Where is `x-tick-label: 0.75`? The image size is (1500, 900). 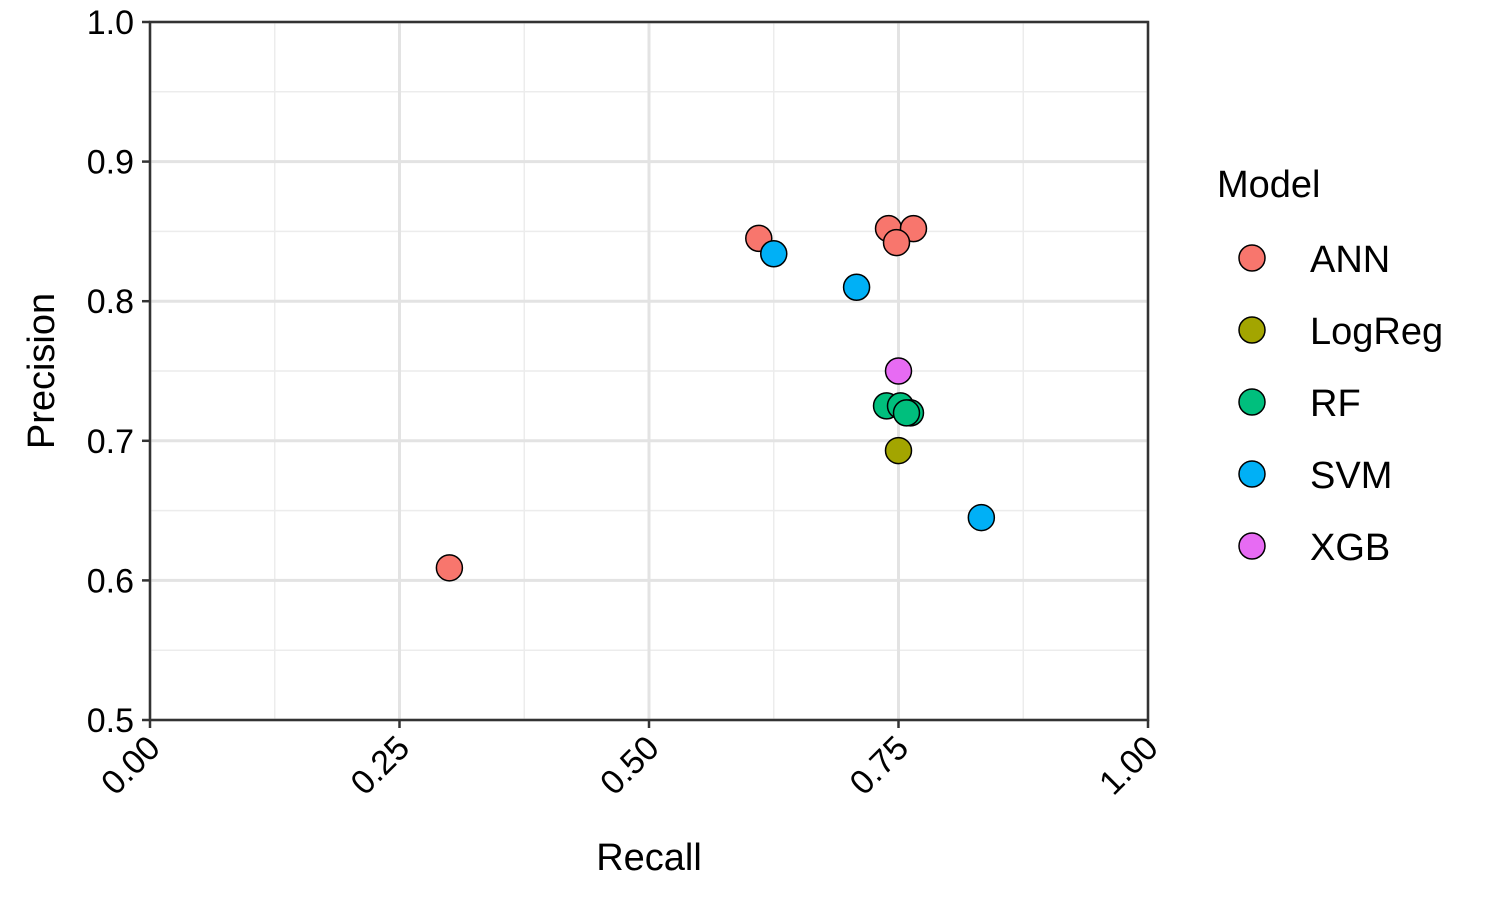 x-tick-label: 0.75 is located at coordinates (879, 766).